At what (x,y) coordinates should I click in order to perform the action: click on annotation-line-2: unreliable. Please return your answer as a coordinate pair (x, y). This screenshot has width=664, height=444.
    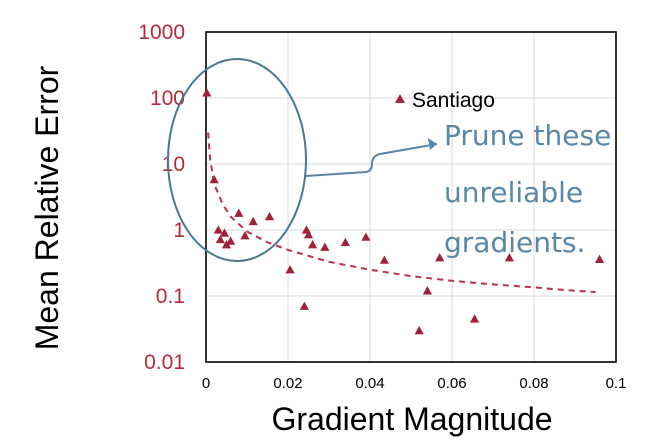
    Looking at the image, I should click on (513, 192).